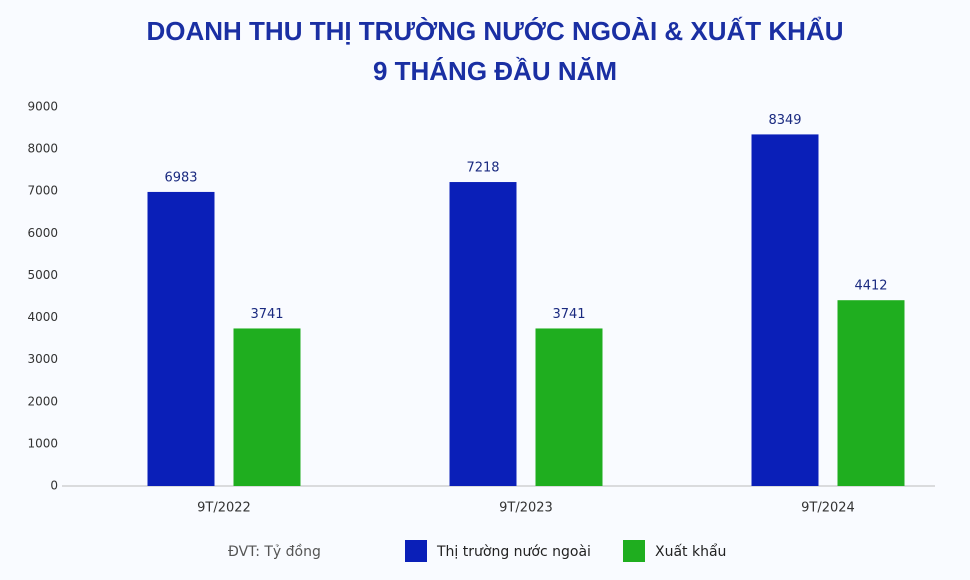  Describe the element at coordinates (526, 508) in the screenshot. I see `x-tick-label: 9T/2023` at that location.